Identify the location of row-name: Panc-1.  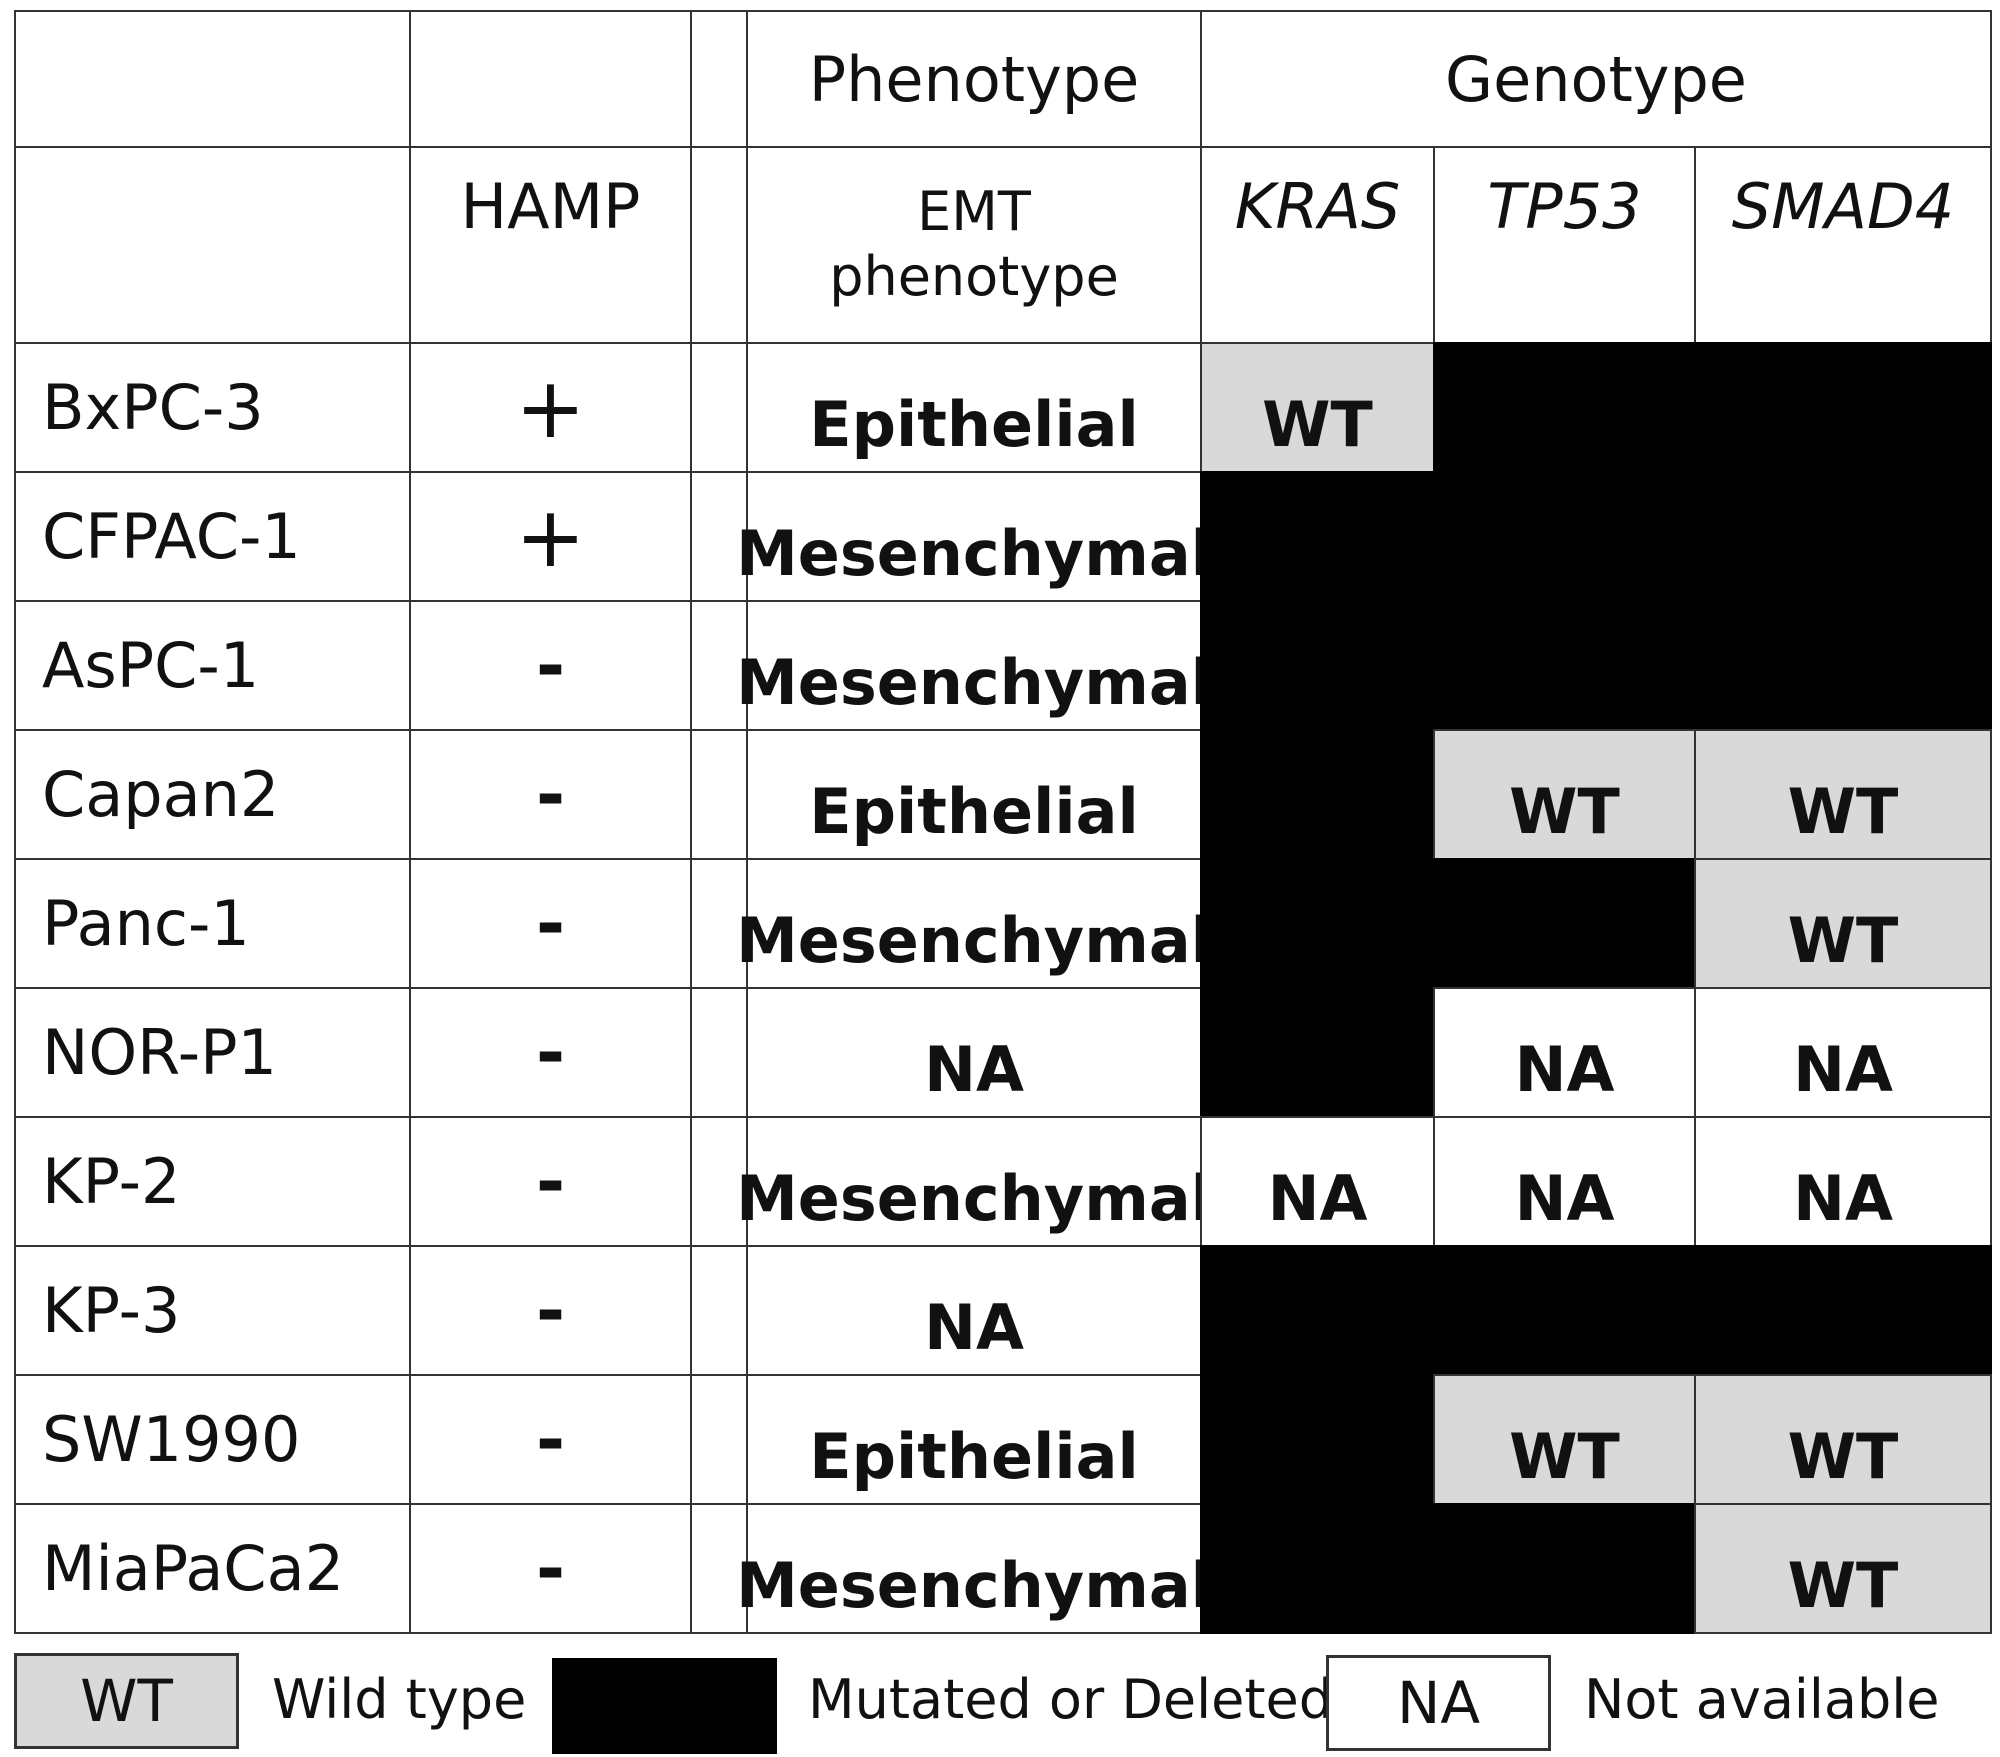
(212, 923).